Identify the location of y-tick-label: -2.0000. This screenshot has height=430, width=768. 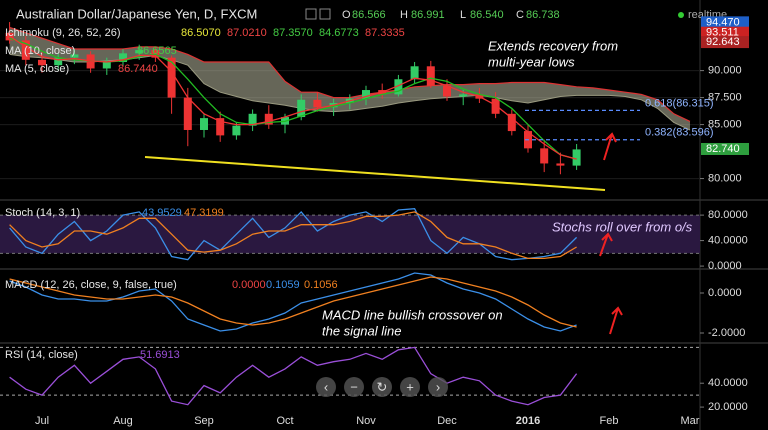
(726, 333).